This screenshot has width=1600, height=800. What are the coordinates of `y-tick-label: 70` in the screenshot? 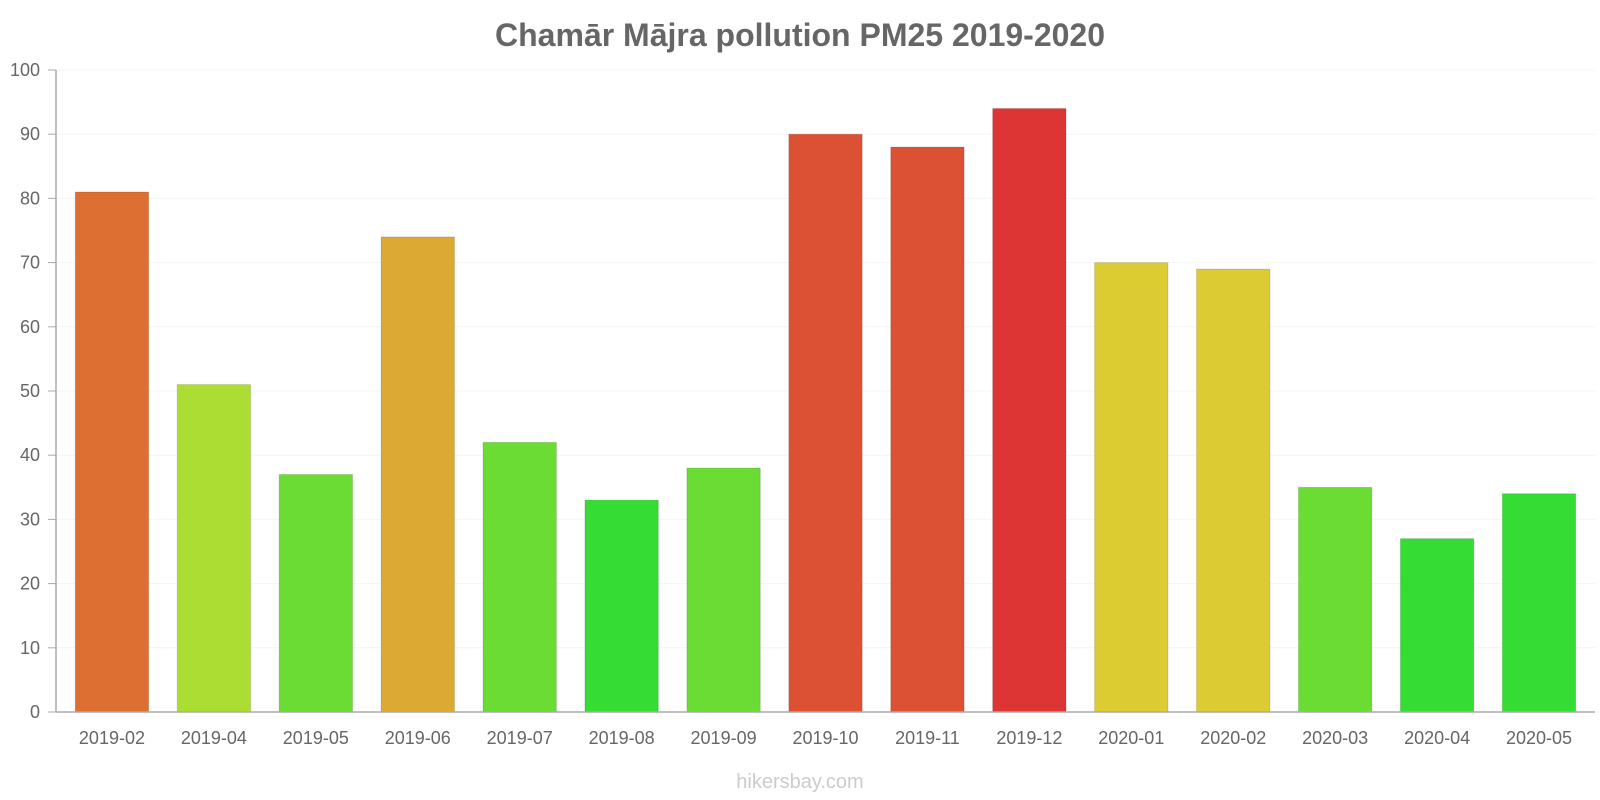 It's located at (30, 263).